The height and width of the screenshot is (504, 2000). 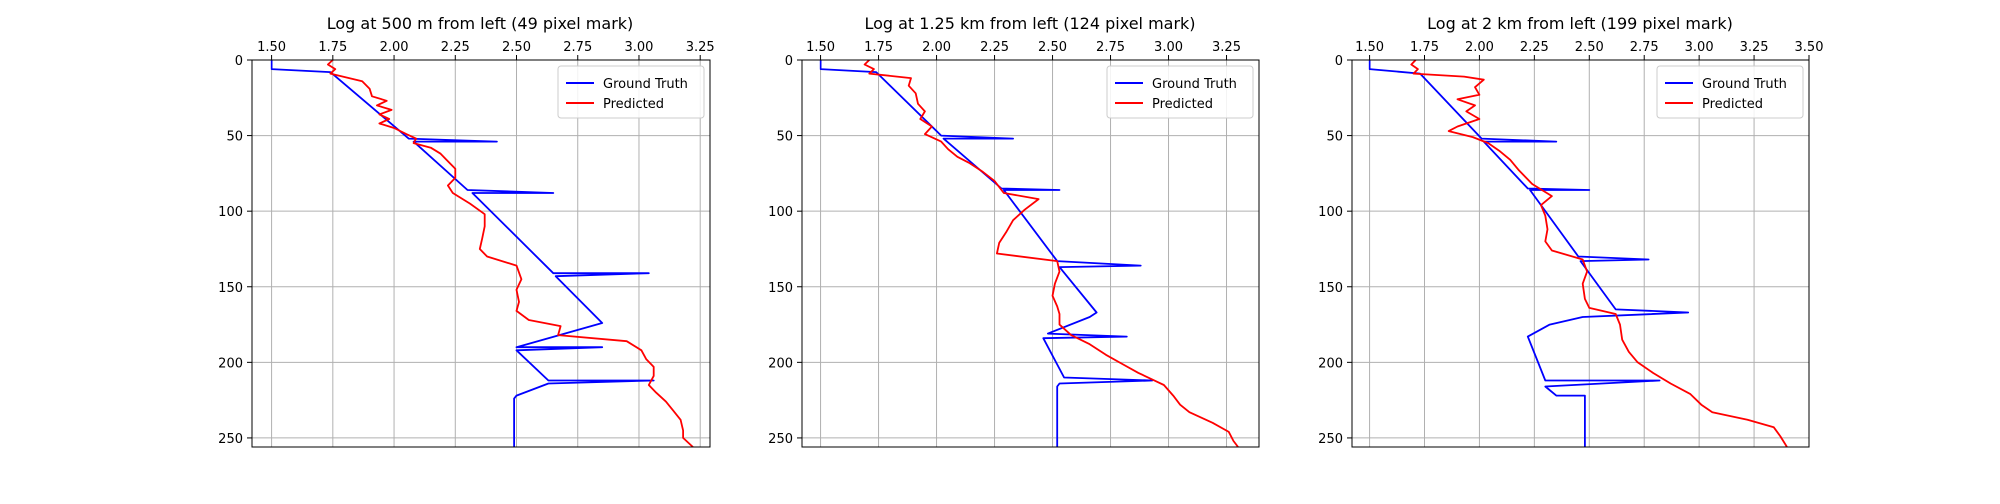 I want to click on chart-title: Log at 500 m from left (49 pixel mark), so click(x=480, y=23).